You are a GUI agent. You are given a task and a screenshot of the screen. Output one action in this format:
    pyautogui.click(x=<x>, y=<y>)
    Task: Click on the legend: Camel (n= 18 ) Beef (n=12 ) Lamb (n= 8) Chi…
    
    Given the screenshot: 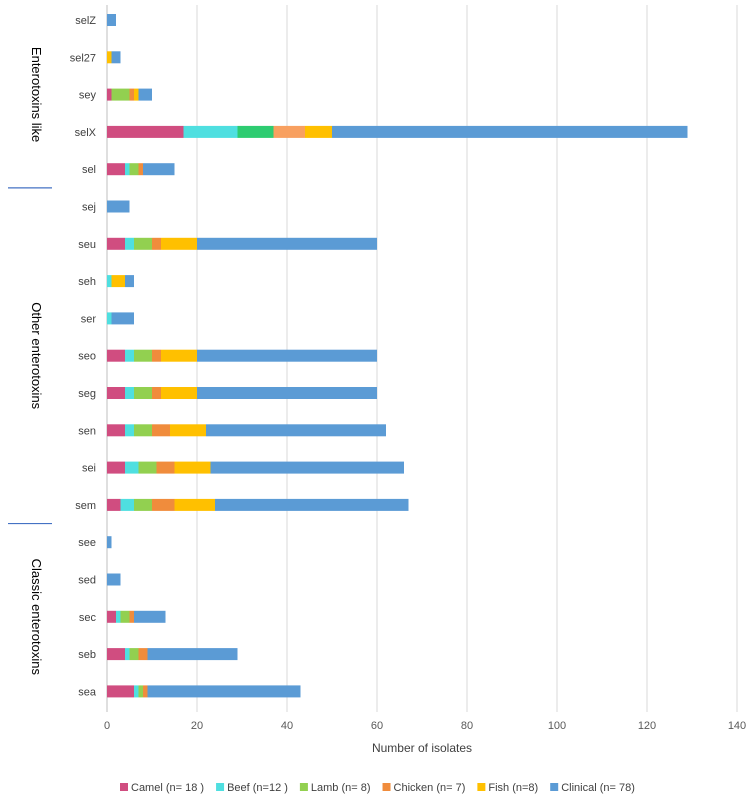 What is the action you would take?
    pyautogui.click(x=377, y=788)
    